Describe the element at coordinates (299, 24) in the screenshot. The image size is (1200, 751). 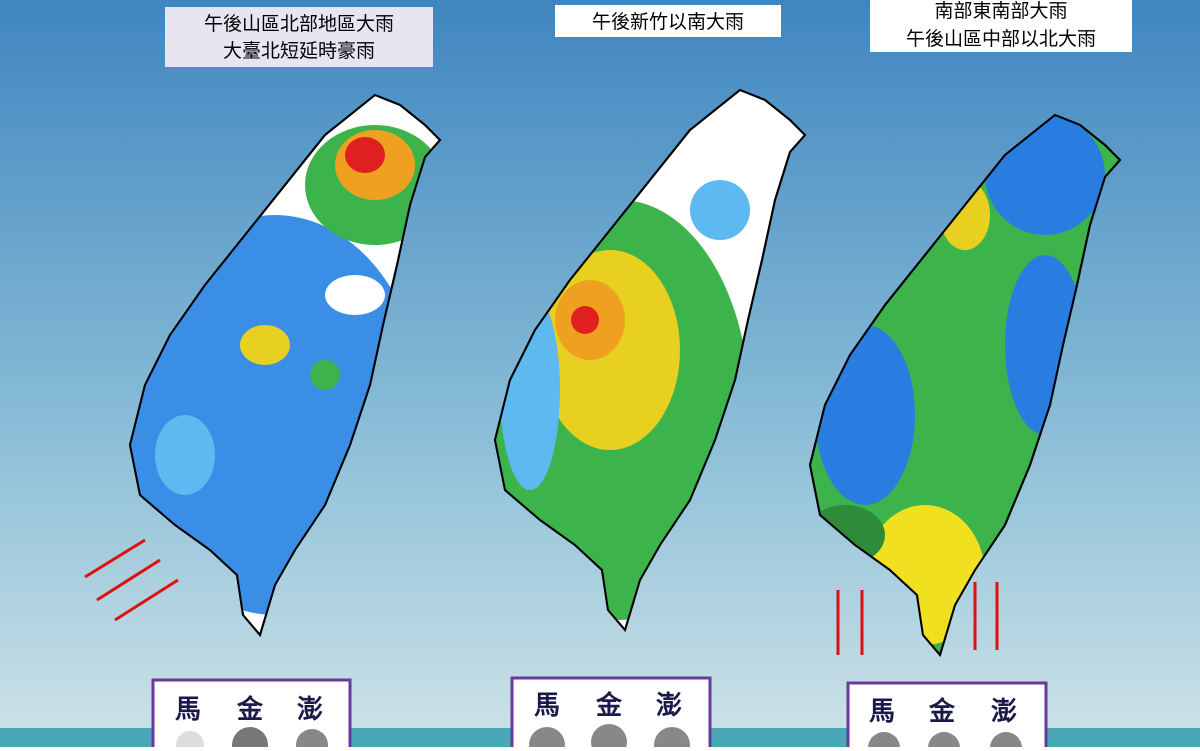
I see `label: 午後山區北部地區大雨` at that location.